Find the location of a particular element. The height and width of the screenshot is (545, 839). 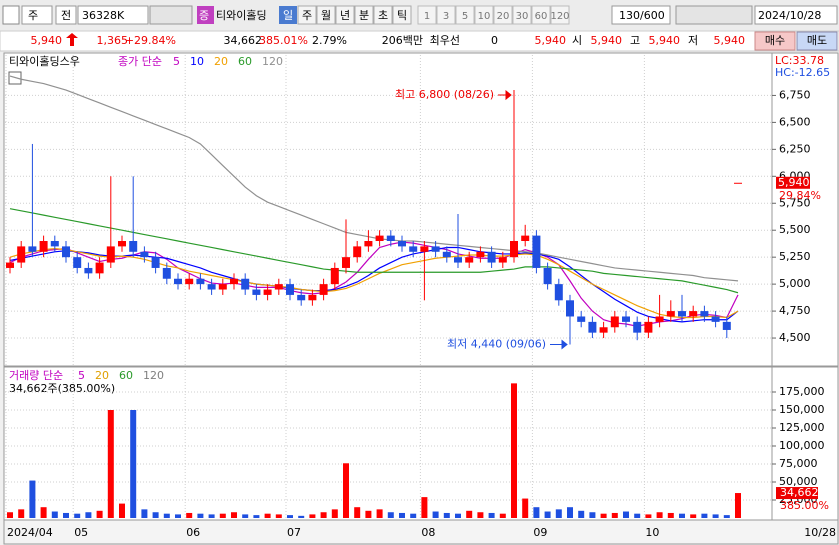

interval: 5 is located at coordinates (465, 16).